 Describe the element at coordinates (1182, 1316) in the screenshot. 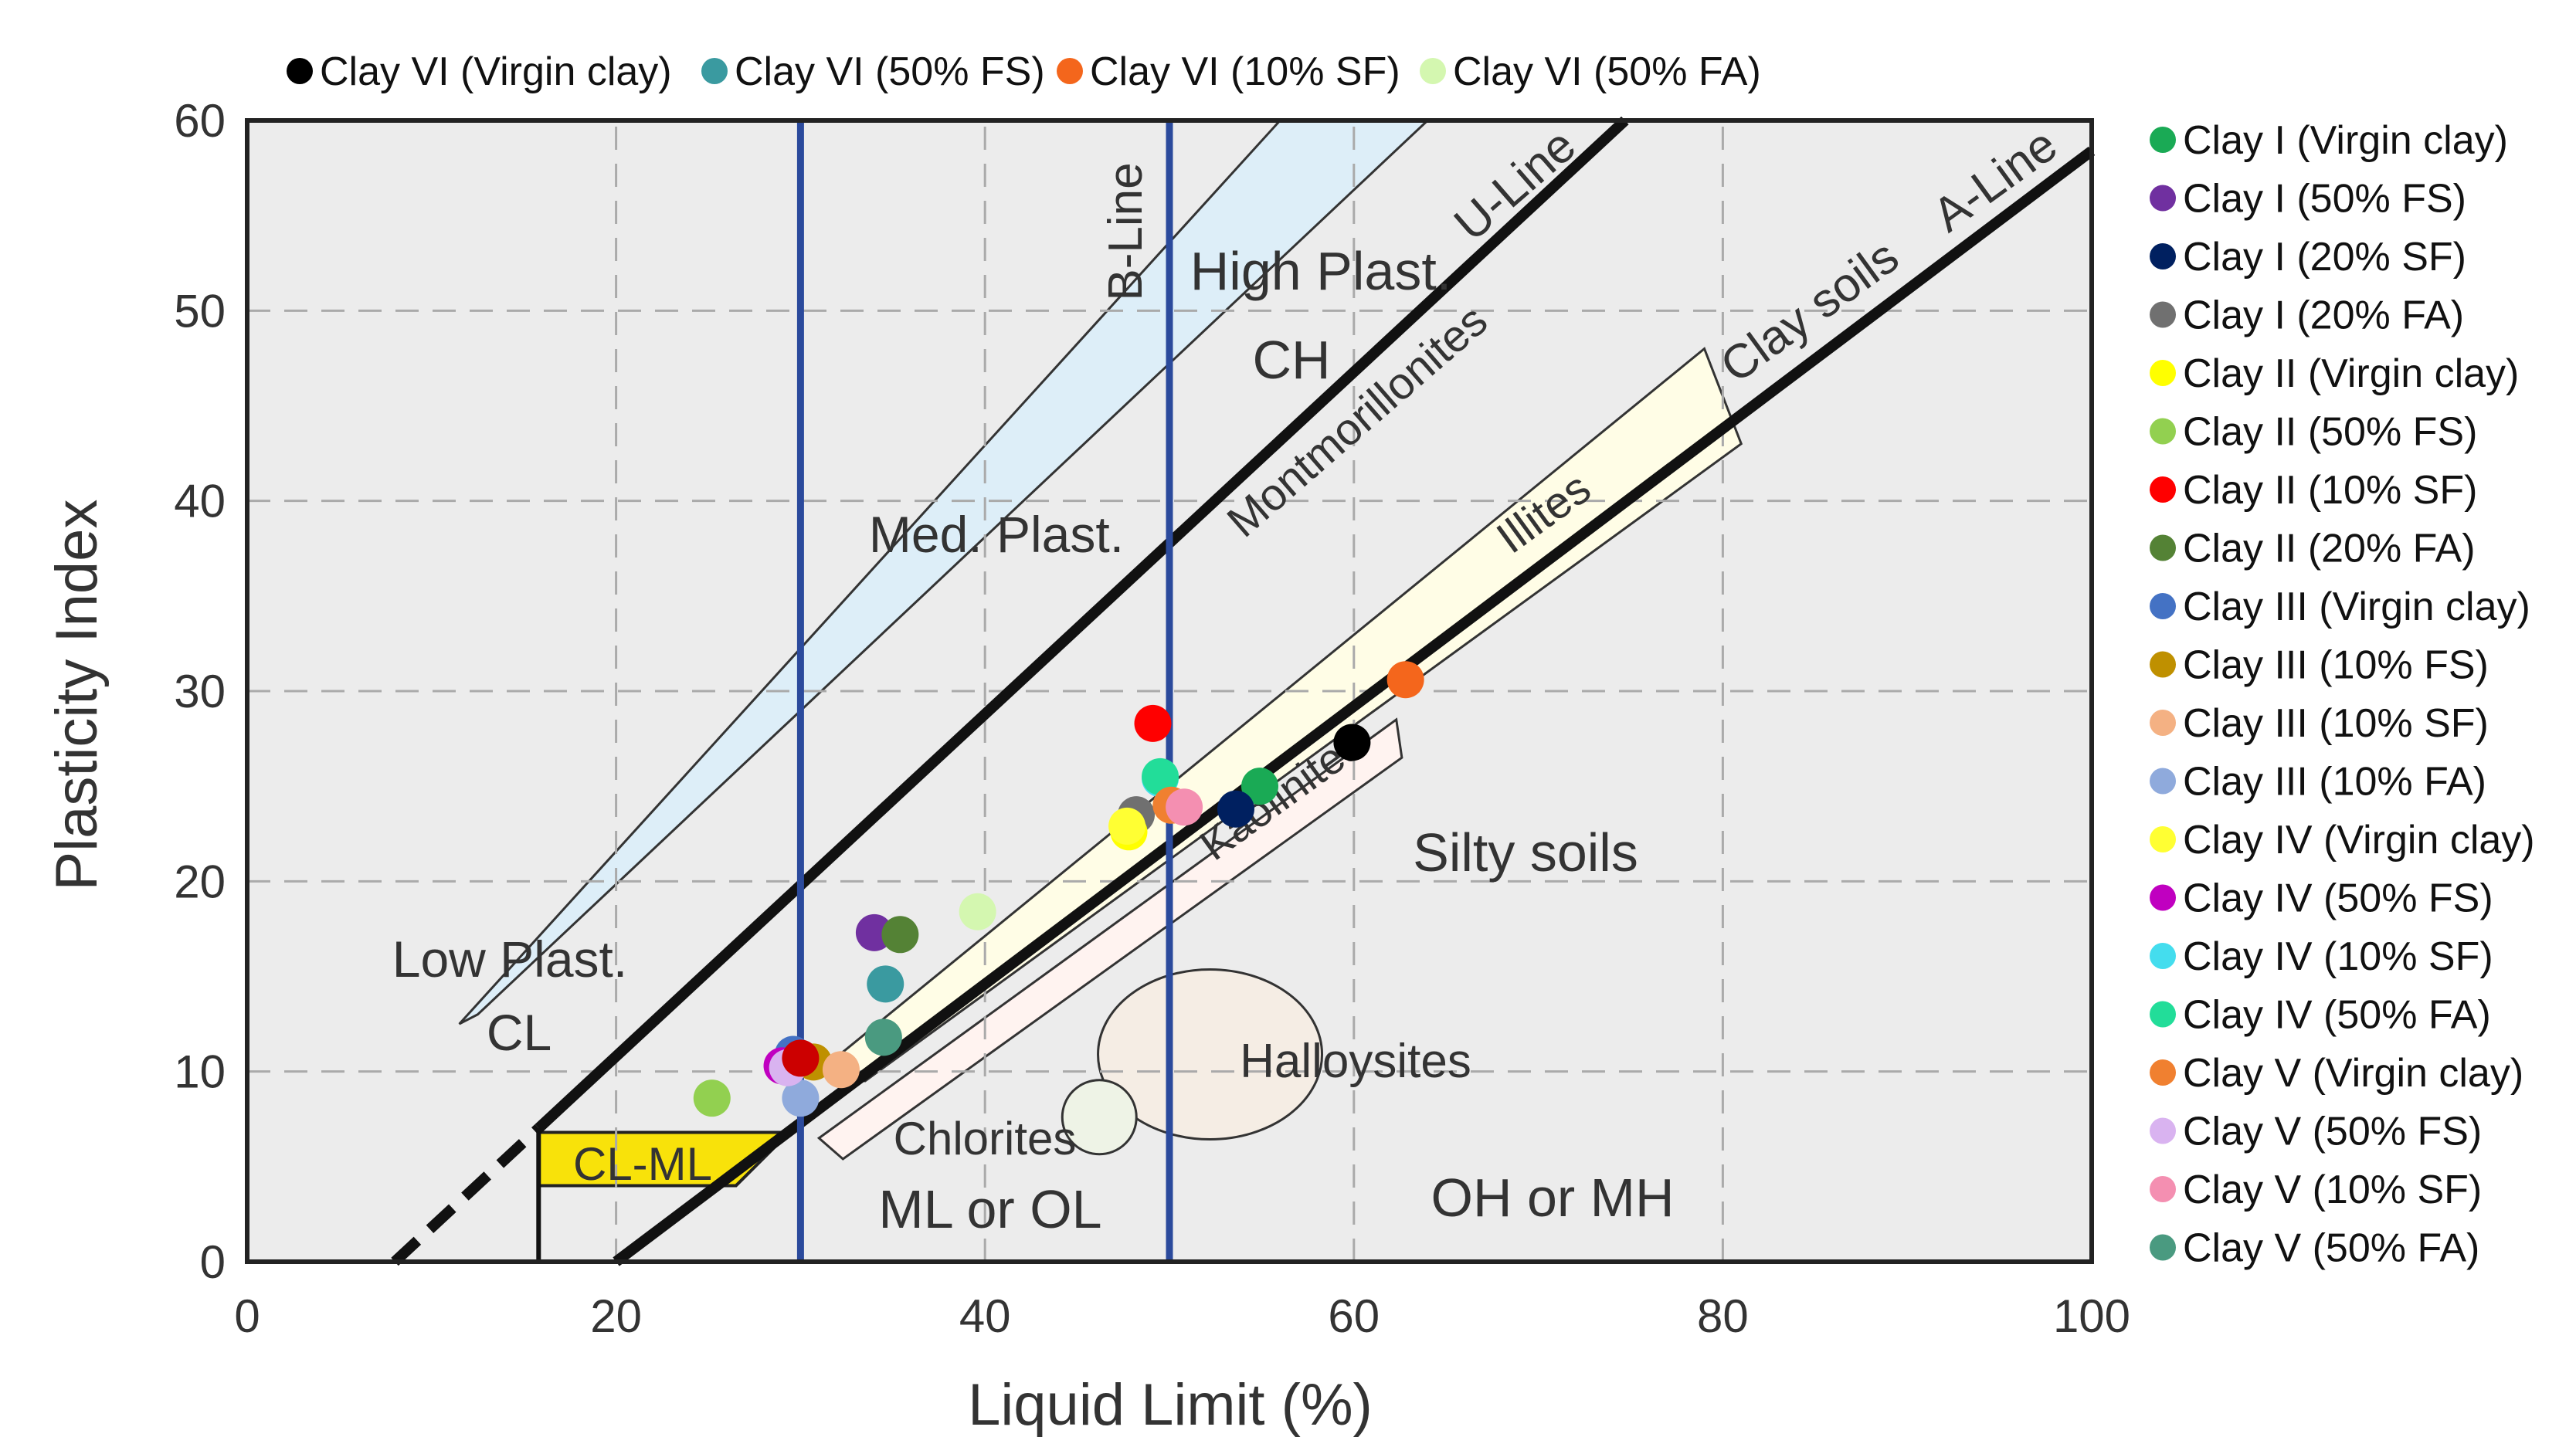

I see `x-tick-labels: 0 20 40 60 80 100` at that location.